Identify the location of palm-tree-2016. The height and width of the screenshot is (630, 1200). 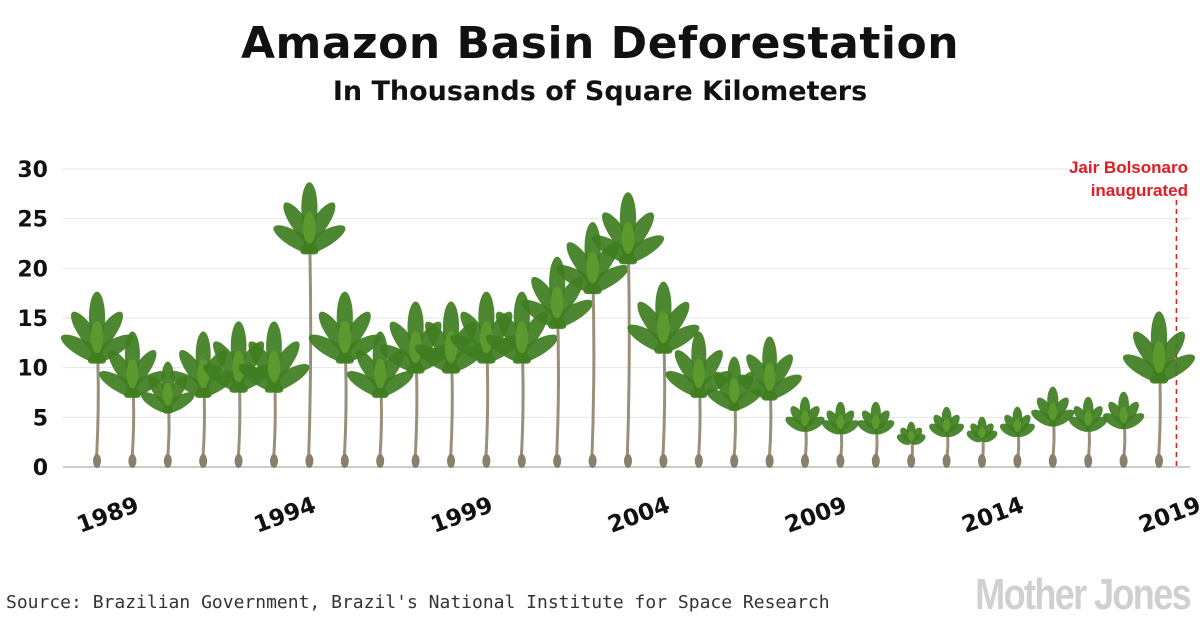
(1088, 432).